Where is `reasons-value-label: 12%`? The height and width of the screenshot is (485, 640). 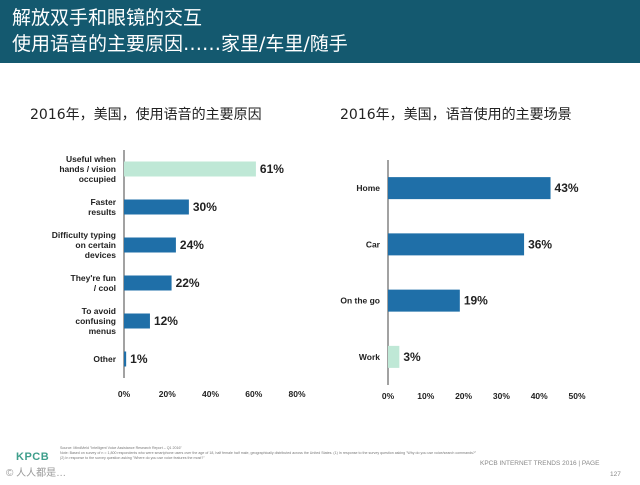 reasons-value-label: 12% is located at coordinates (166, 321).